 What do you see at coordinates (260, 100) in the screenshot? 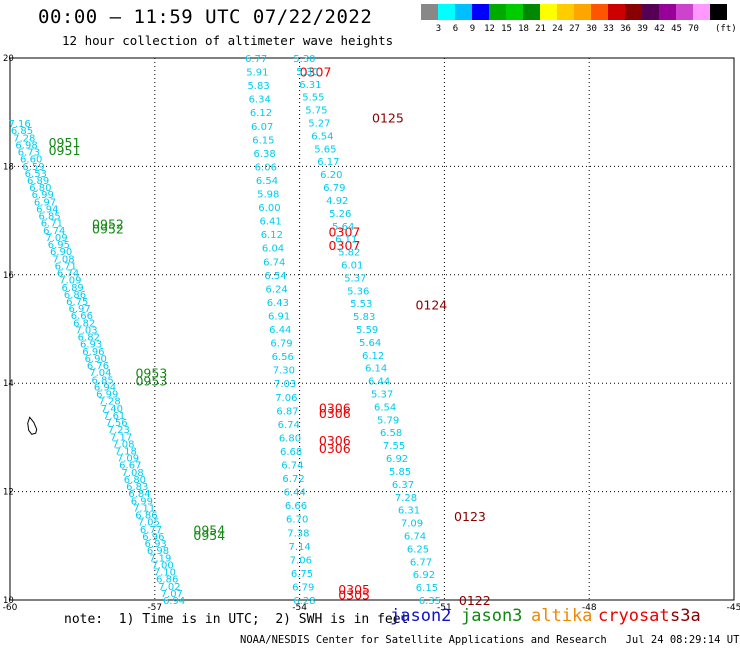
I see `swh-value-label: 6.34` at bounding box center [260, 100].